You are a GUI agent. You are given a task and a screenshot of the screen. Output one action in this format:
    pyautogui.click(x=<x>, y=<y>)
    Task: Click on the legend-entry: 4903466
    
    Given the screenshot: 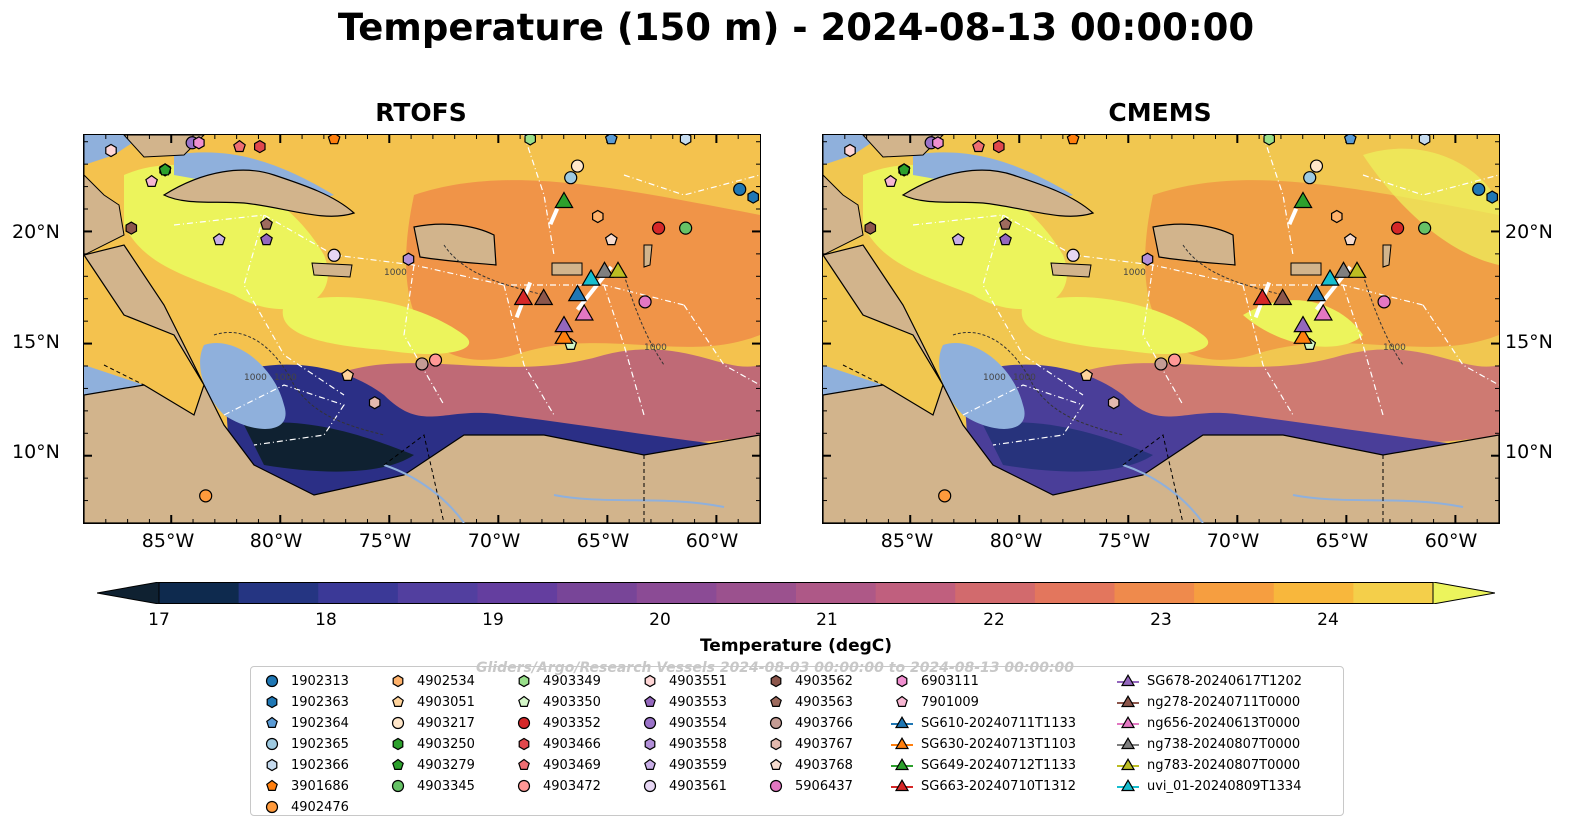 What is the action you would take?
    pyautogui.click(x=557, y=744)
    